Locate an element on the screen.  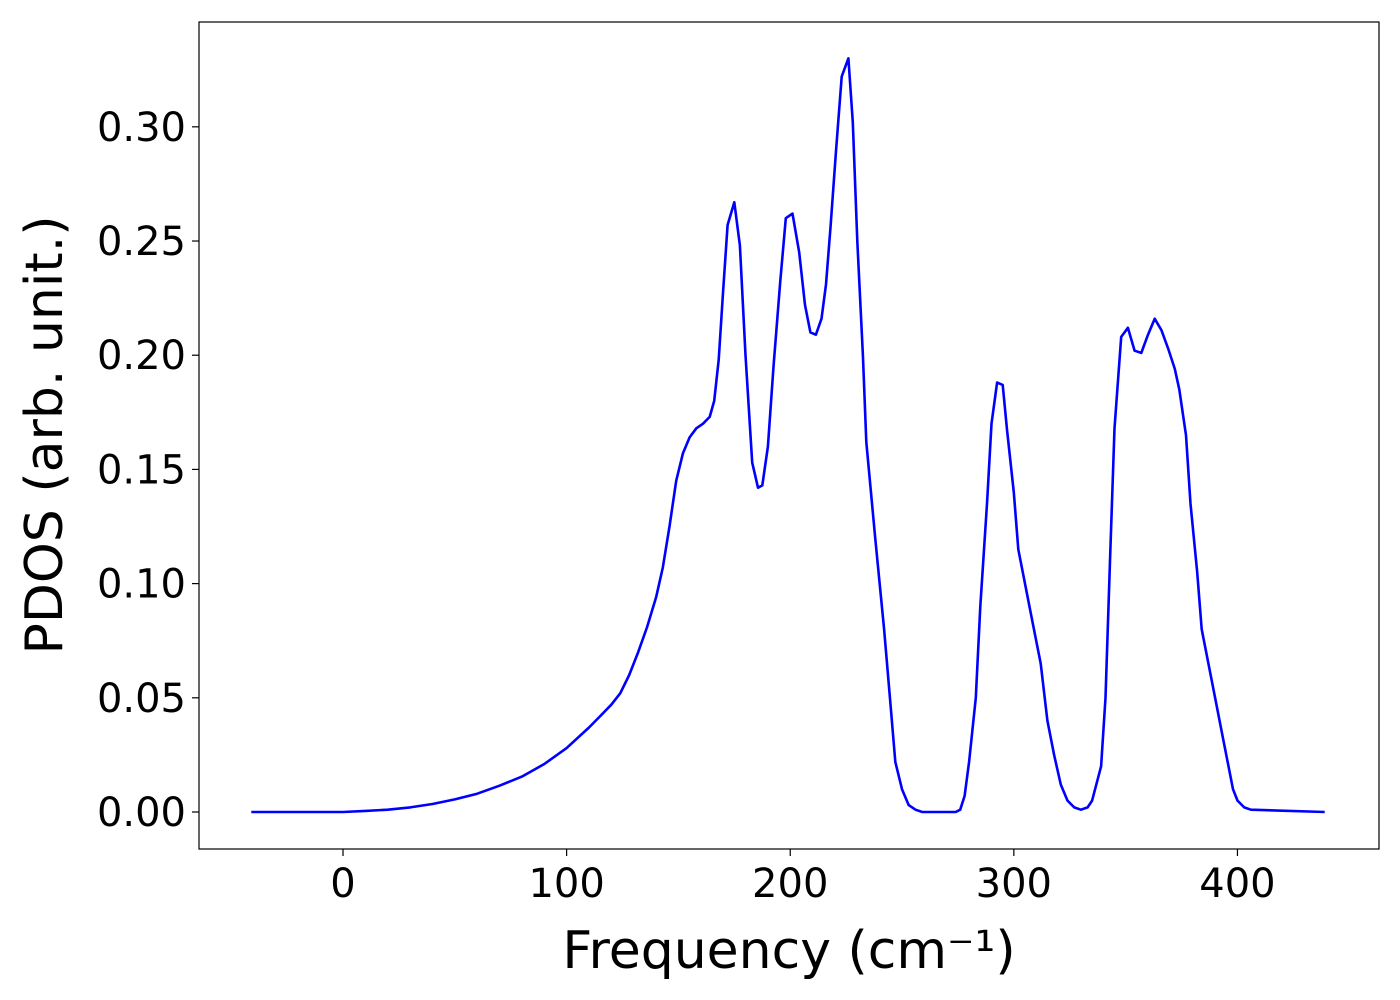
y-tick-label: 0.30 is located at coordinates (141, 128).